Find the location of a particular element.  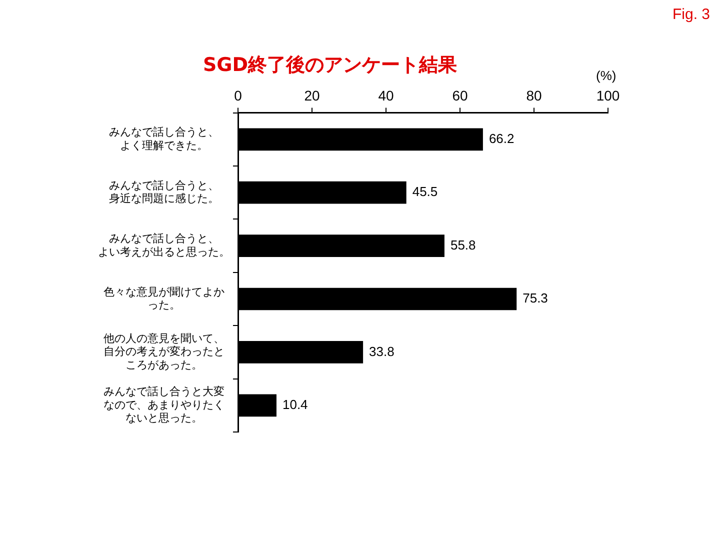

caption: Fig. 3 is located at coordinates (691, 14).